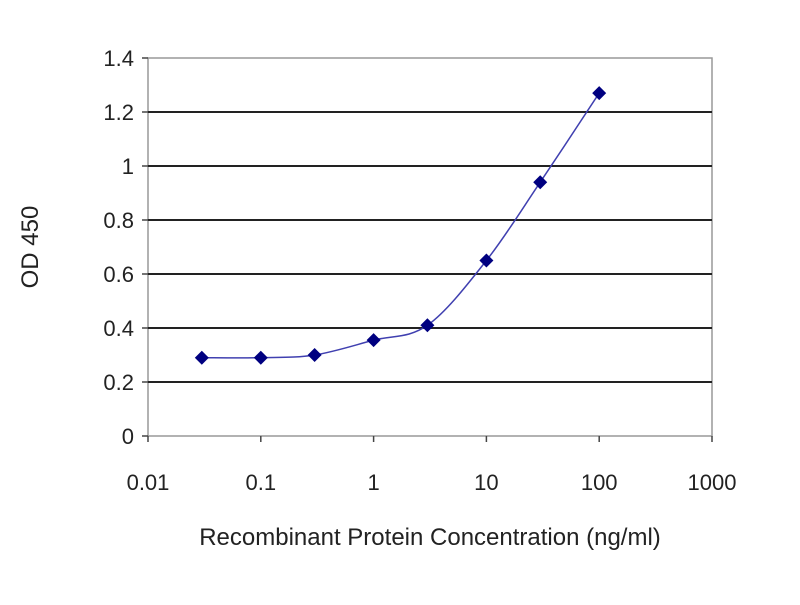 Image resolution: width=800 pixels, height=605 pixels. What do you see at coordinates (118, 58) in the screenshot?
I see `y-tick-label: 1.4` at bounding box center [118, 58].